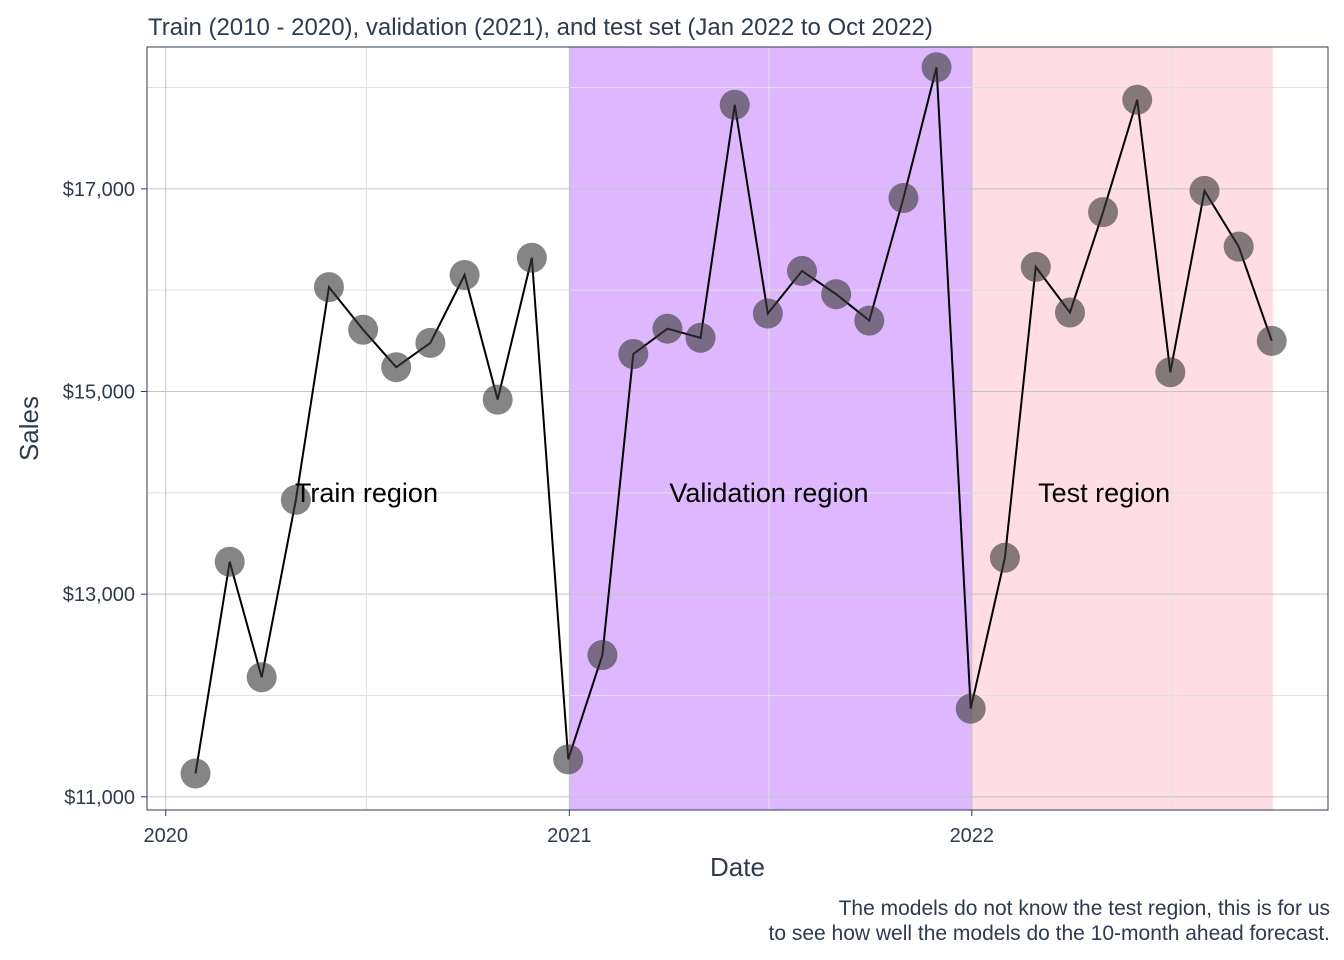  Describe the element at coordinates (99, 393) in the screenshot. I see `y-tick-label: $15,000` at that location.